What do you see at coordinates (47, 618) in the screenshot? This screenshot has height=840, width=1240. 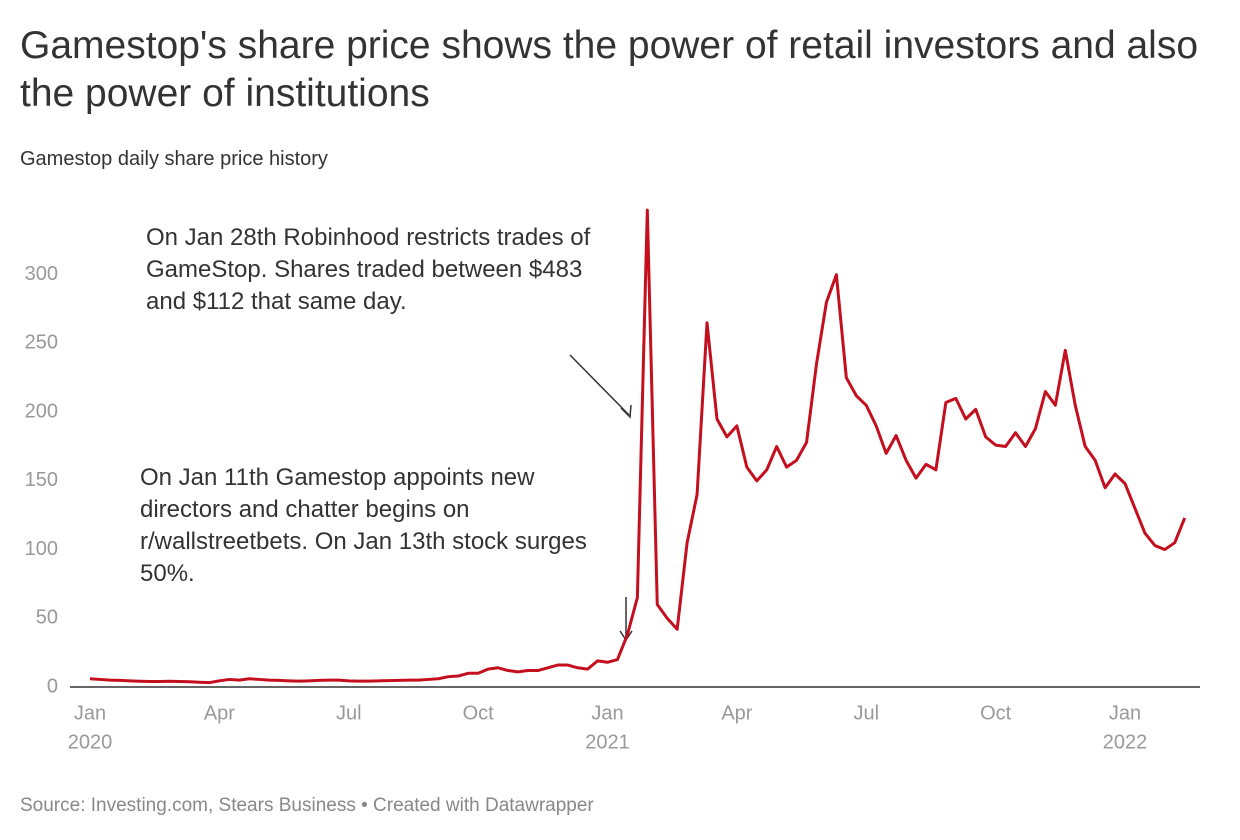 I see `y-tick-label: 50` at bounding box center [47, 618].